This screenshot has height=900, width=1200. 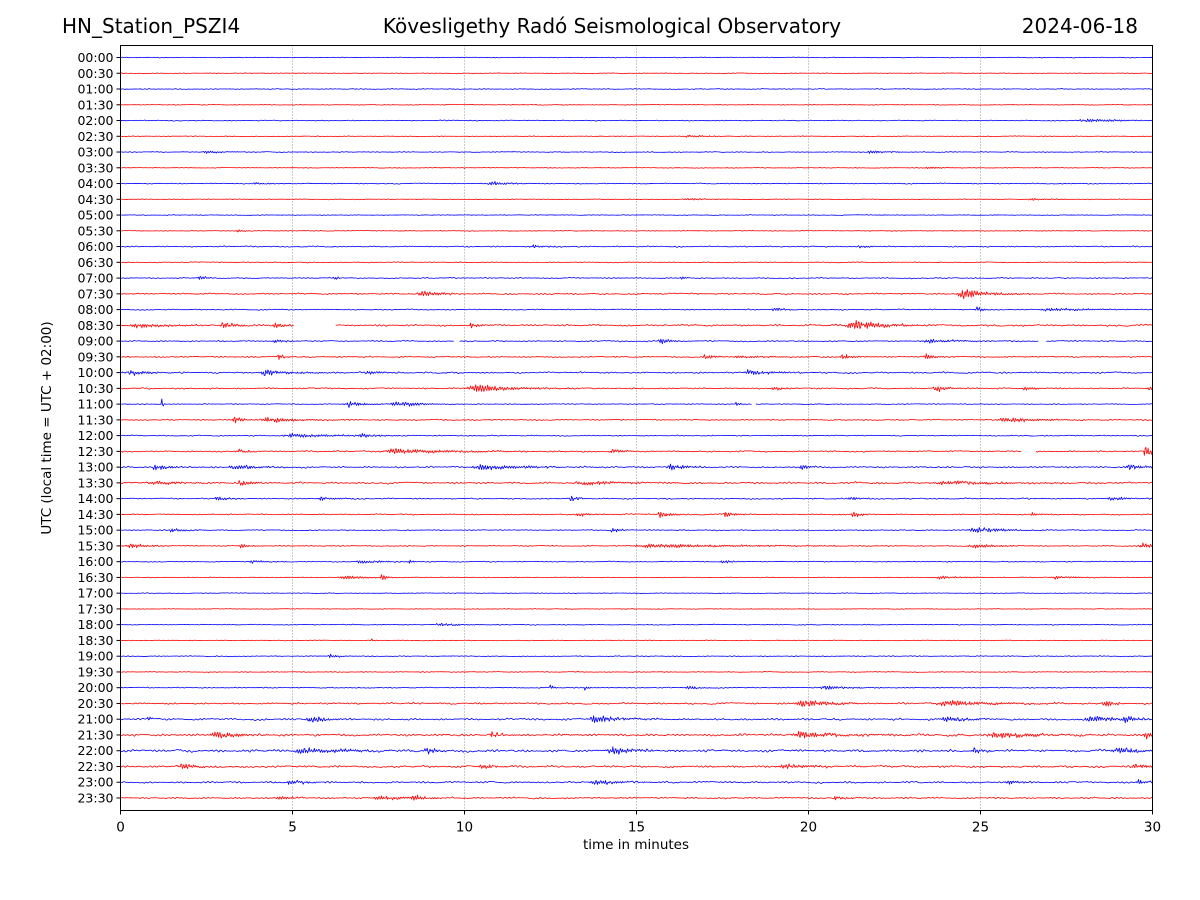 What do you see at coordinates (95, 593) in the screenshot?
I see `y-tick-label: 17:00` at bounding box center [95, 593].